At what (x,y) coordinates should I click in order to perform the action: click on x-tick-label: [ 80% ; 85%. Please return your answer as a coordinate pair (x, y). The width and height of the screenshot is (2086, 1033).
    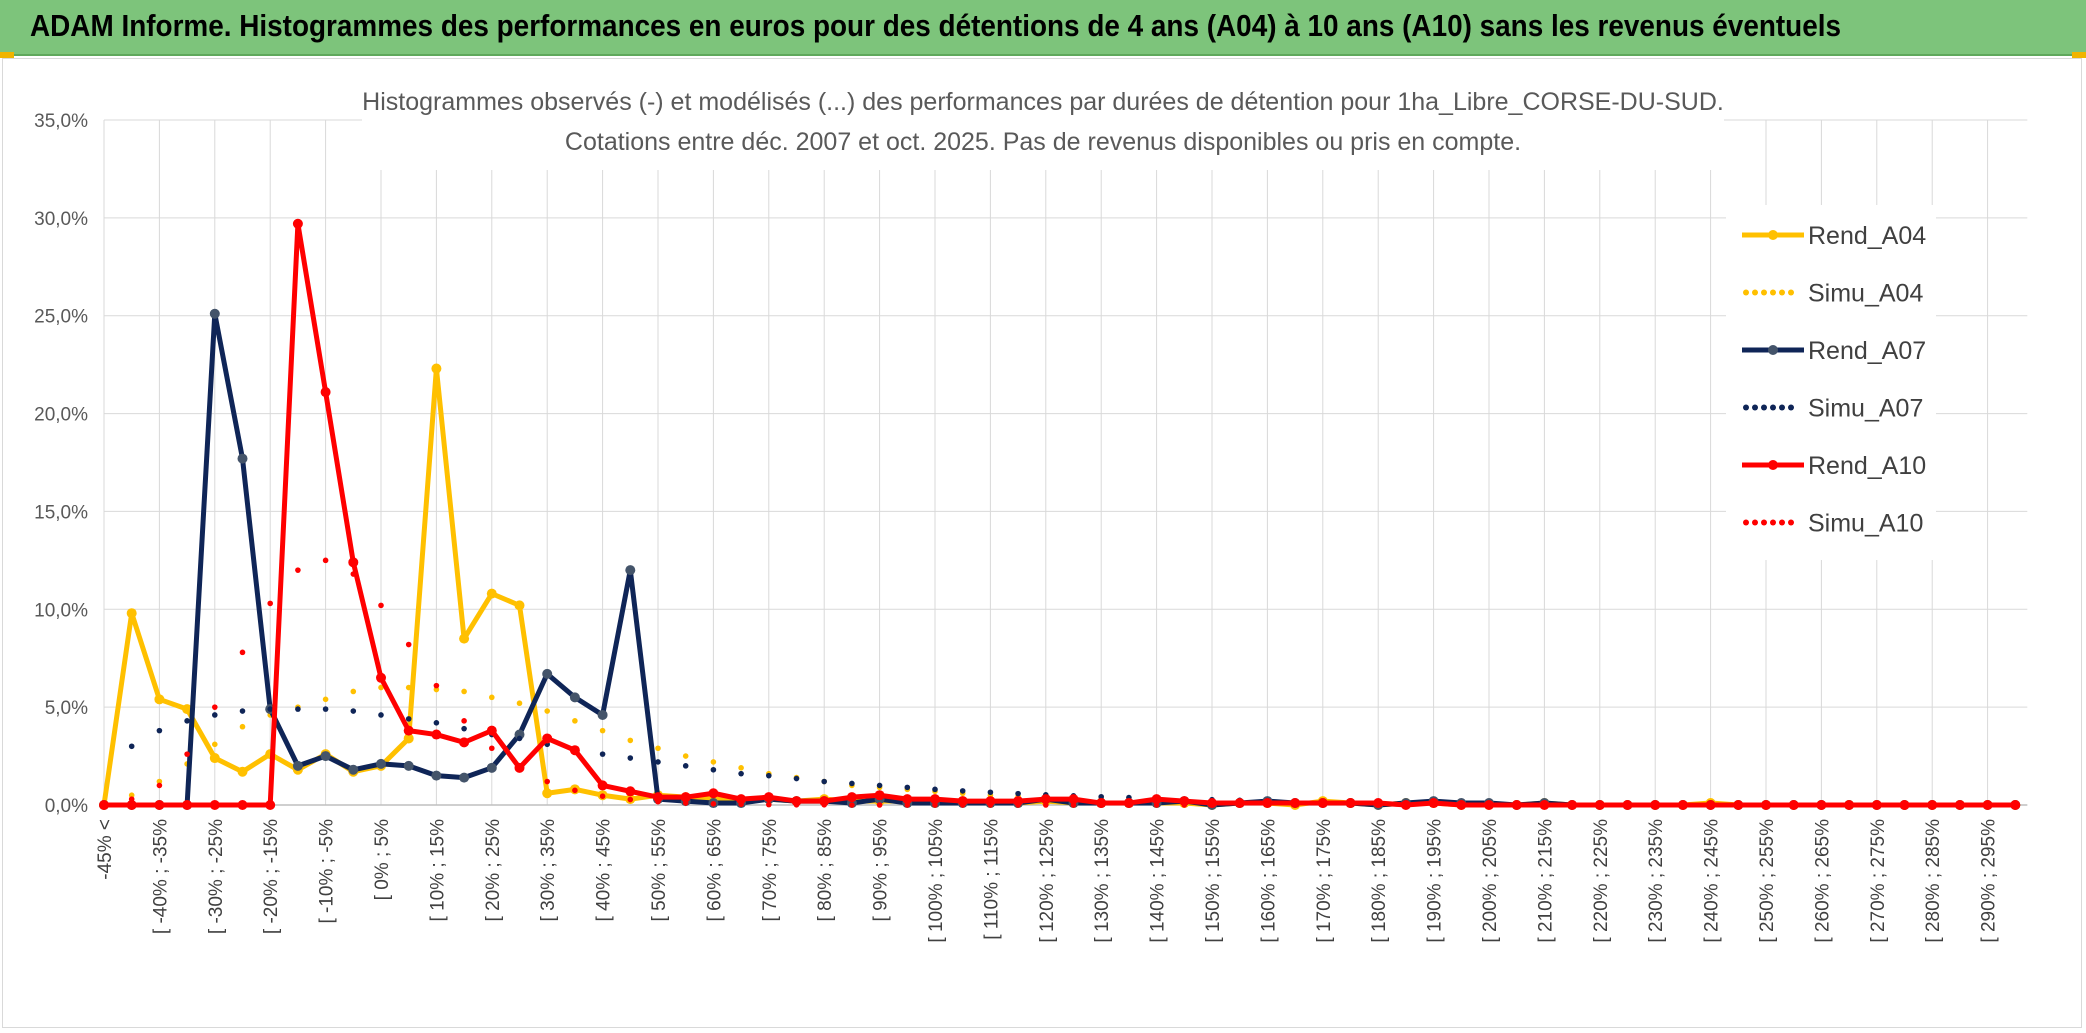
    Looking at the image, I should click on (825, 870).